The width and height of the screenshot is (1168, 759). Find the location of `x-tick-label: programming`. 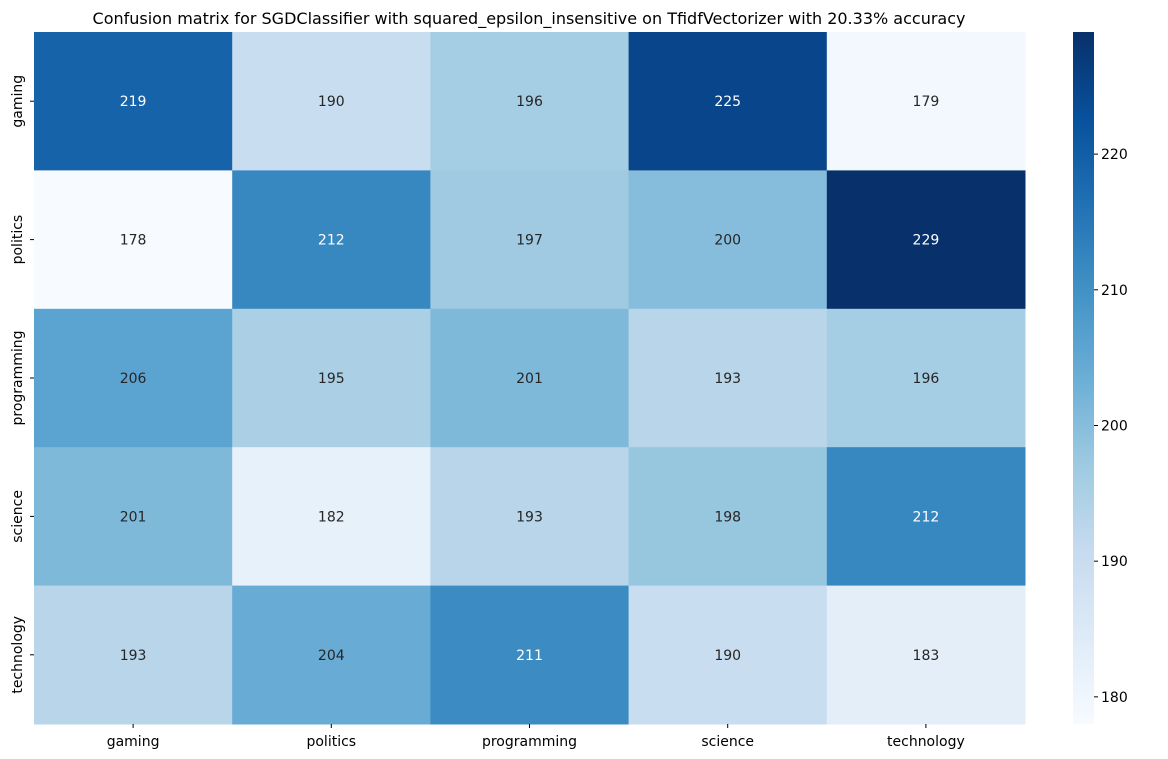

x-tick-label: programming is located at coordinates (529, 742).